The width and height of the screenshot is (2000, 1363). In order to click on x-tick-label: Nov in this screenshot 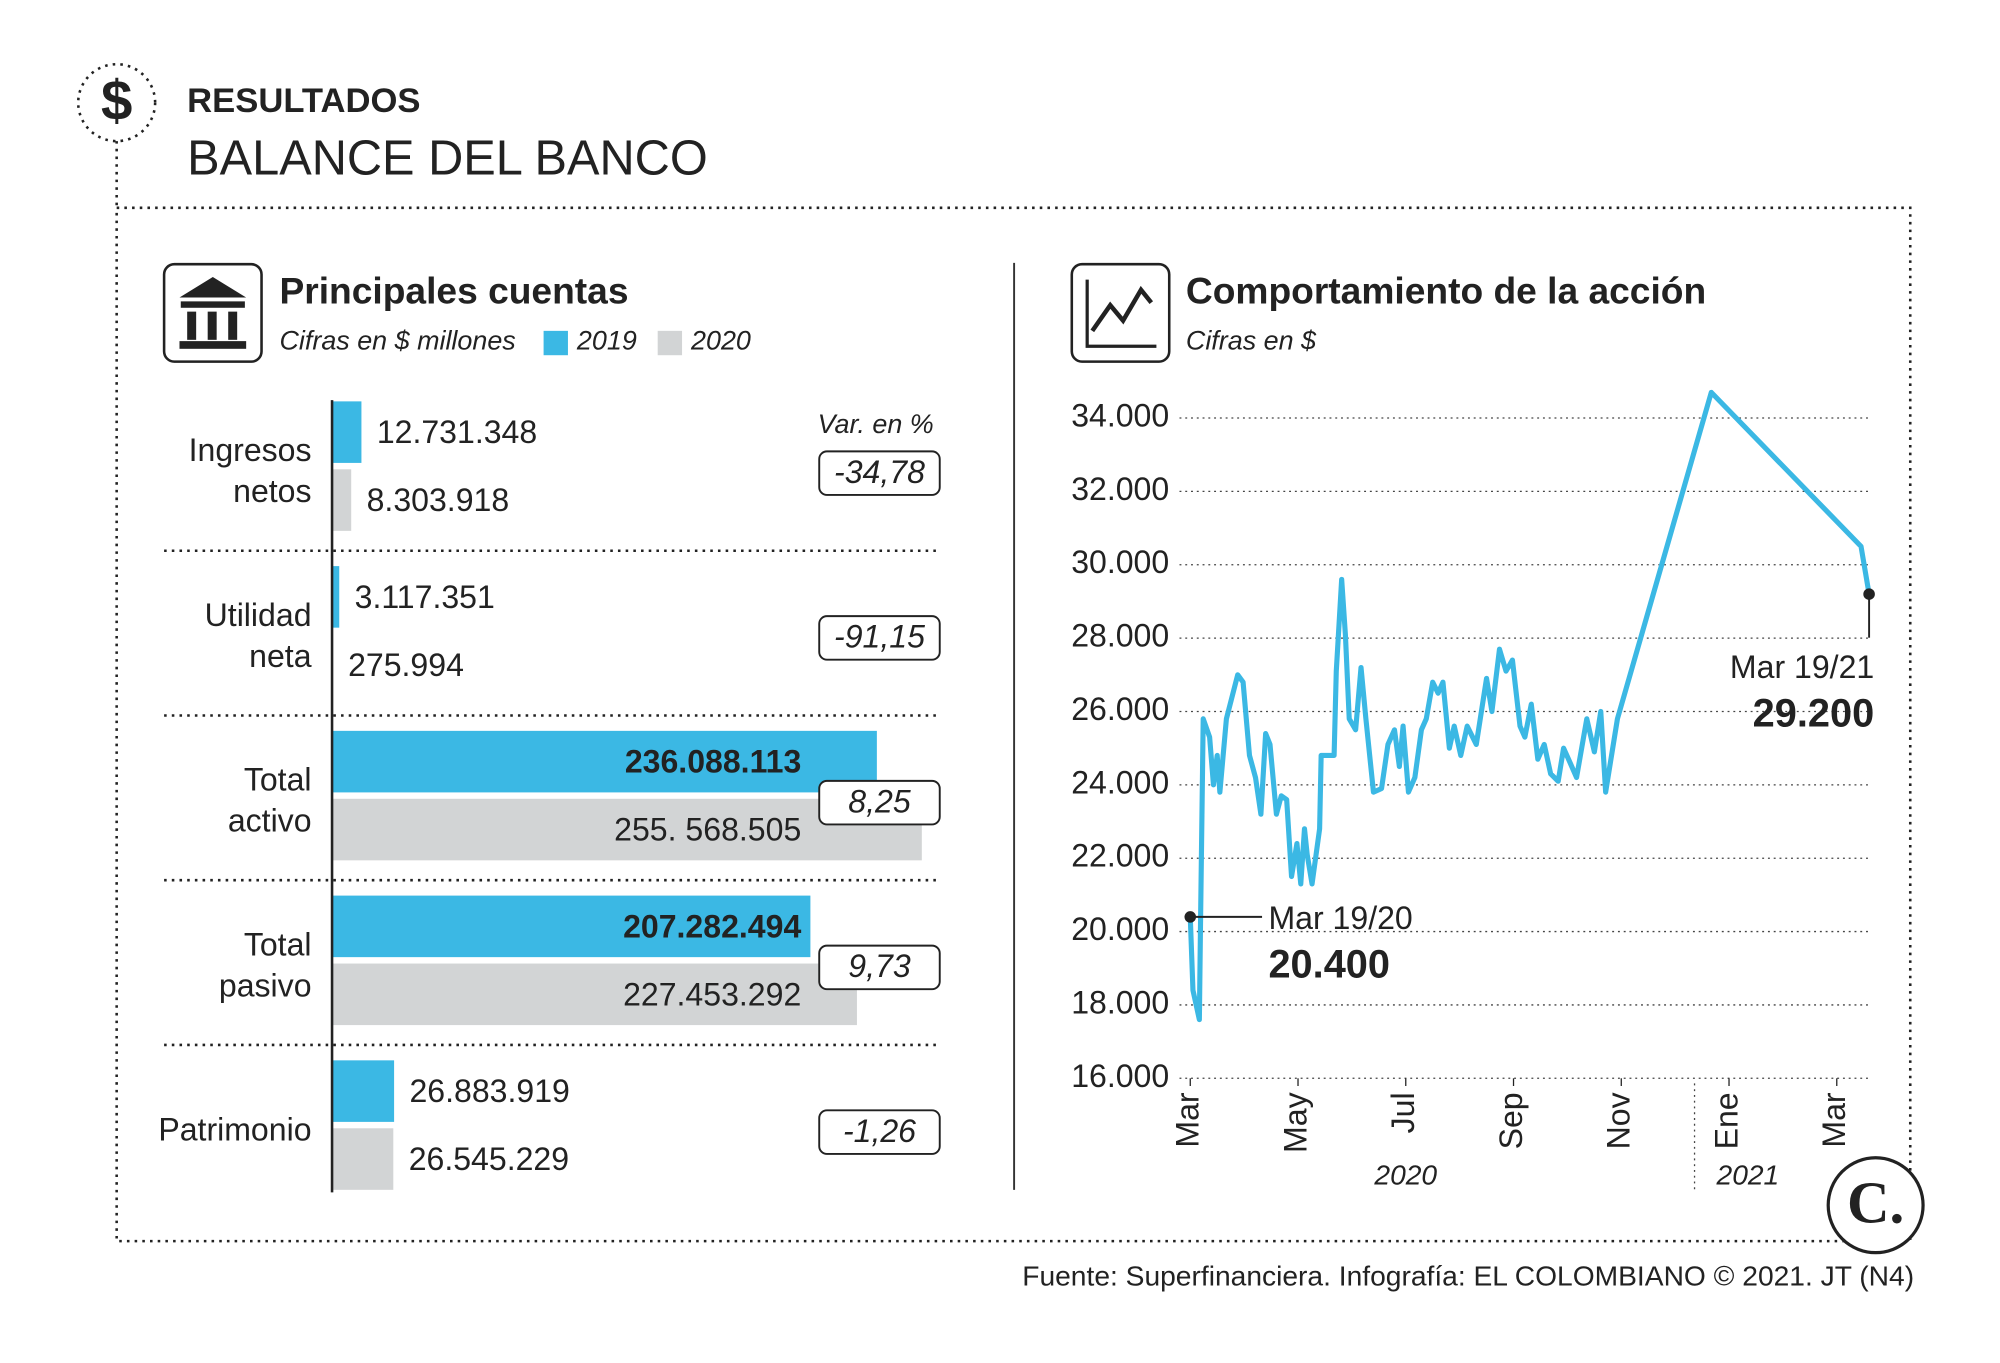, I will do `click(1619, 1120)`.